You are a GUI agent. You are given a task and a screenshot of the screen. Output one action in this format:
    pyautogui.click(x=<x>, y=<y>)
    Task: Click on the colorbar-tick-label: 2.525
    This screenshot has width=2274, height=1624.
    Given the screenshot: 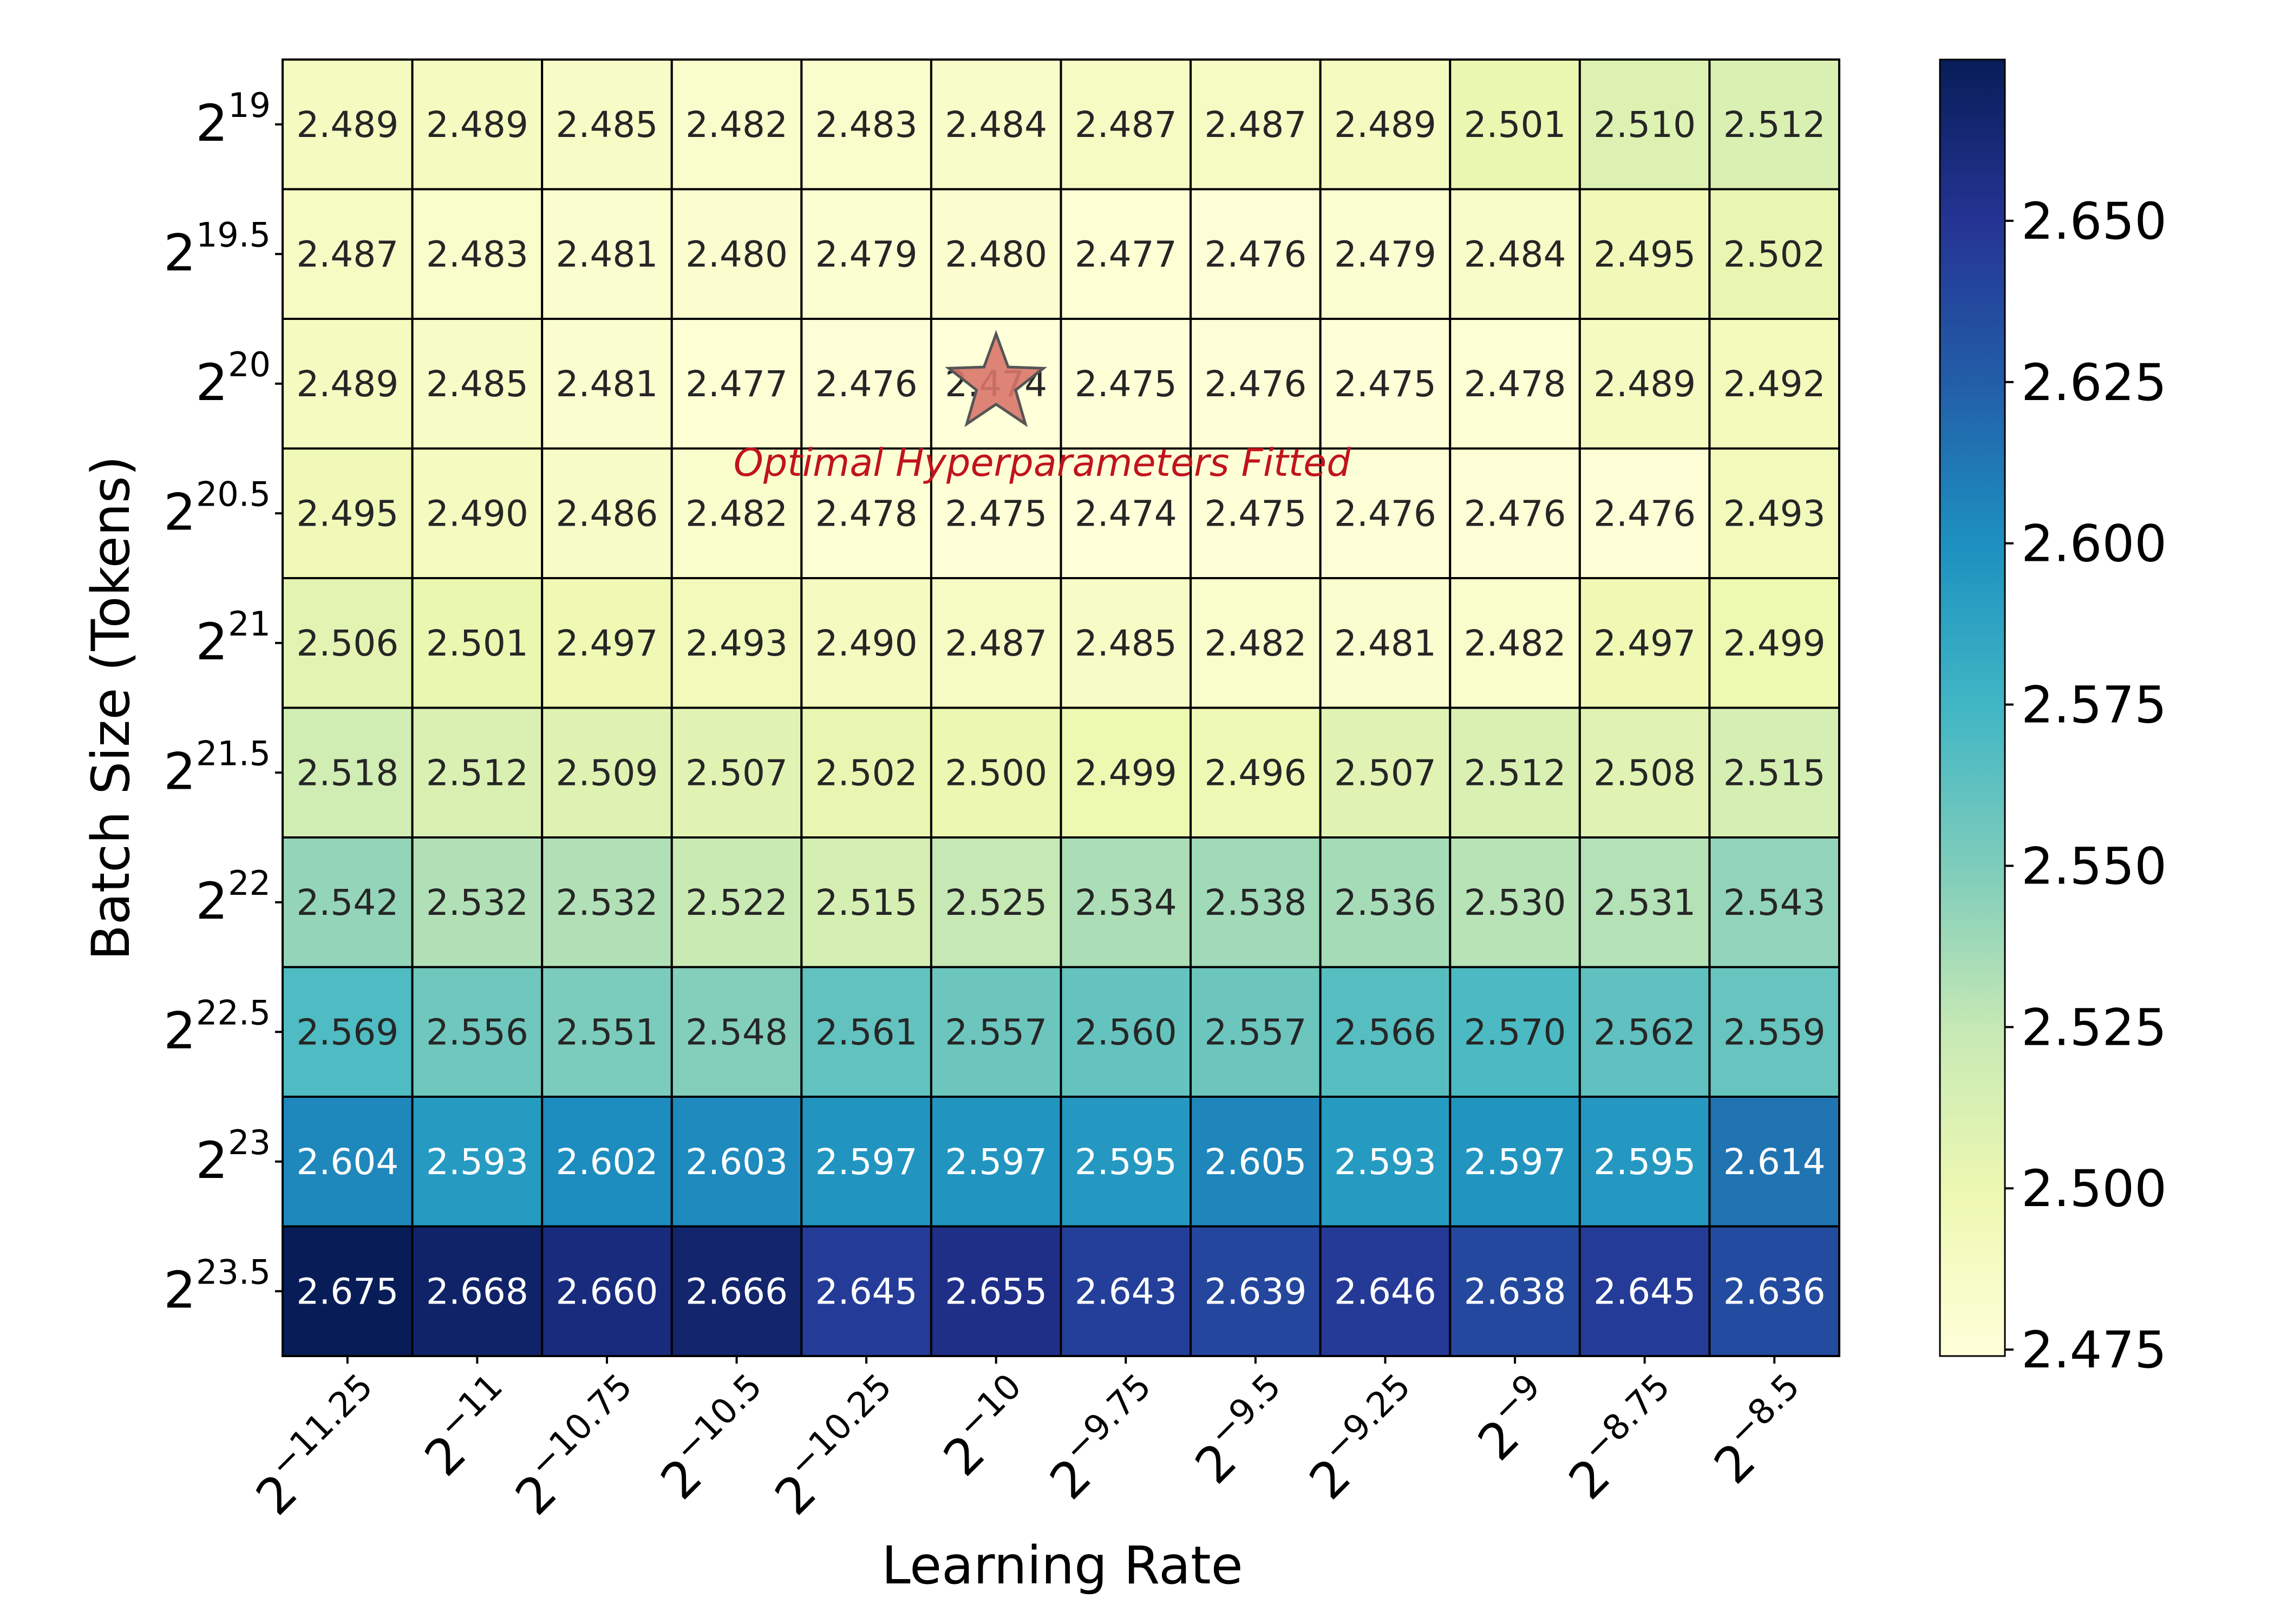 What is the action you would take?
    pyautogui.click(x=2094, y=1027)
    